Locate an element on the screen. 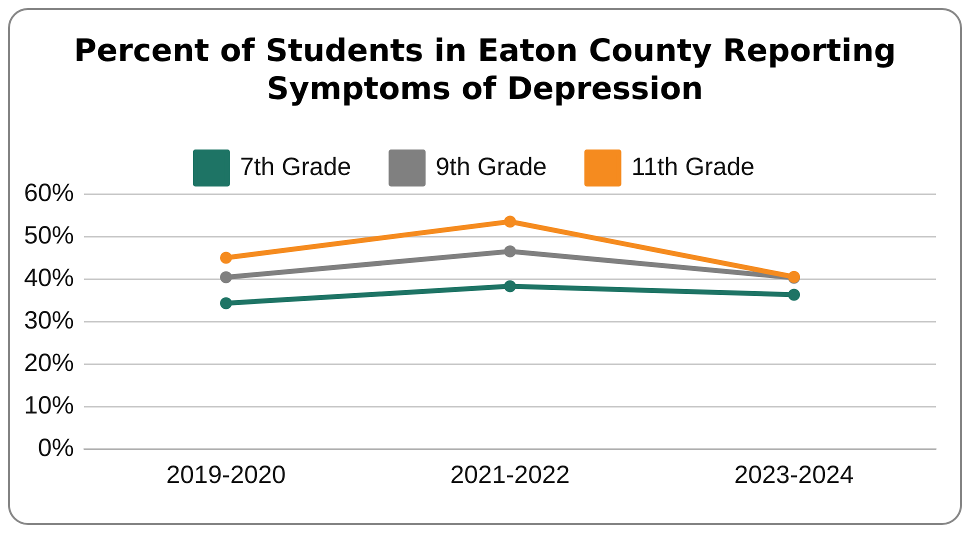 The image size is (974, 537). legend-label: 9th Grade is located at coordinates (491, 166).